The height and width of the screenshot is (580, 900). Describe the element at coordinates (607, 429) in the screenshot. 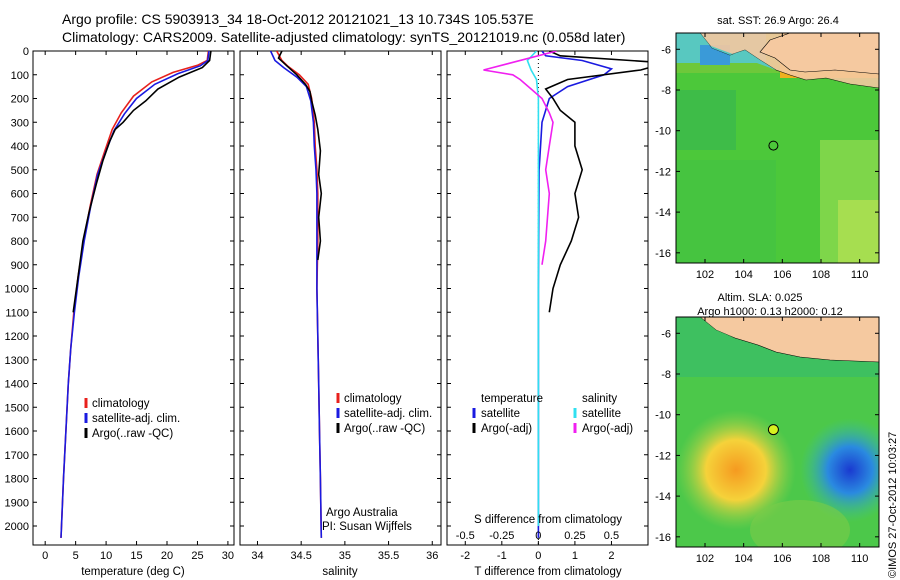

I see `legend-label-sal-argo: Argo(-adj)` at that location.